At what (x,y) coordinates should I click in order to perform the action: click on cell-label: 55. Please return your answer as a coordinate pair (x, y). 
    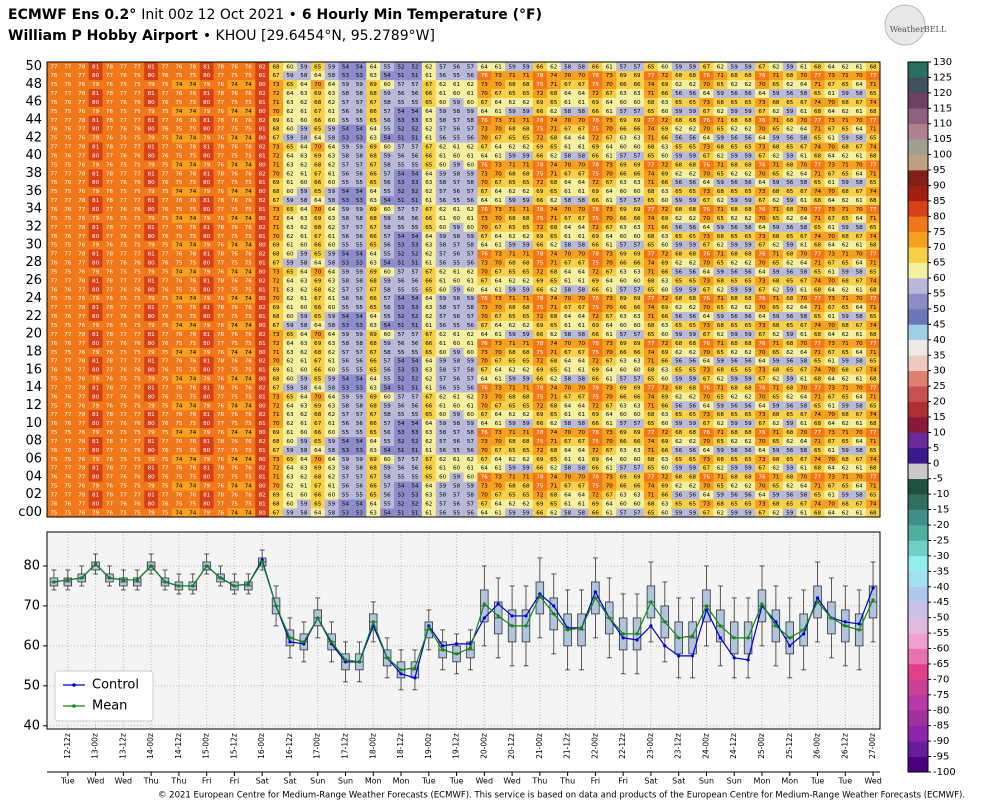
    Looking at the image, I should click on (415, 478).